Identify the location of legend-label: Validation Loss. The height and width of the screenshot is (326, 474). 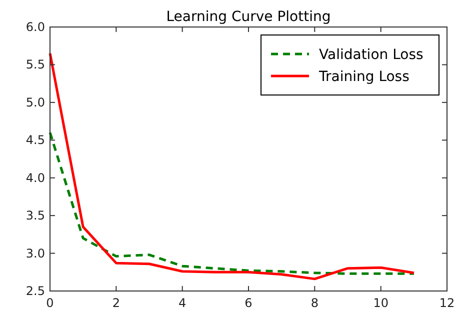
(371, 55).